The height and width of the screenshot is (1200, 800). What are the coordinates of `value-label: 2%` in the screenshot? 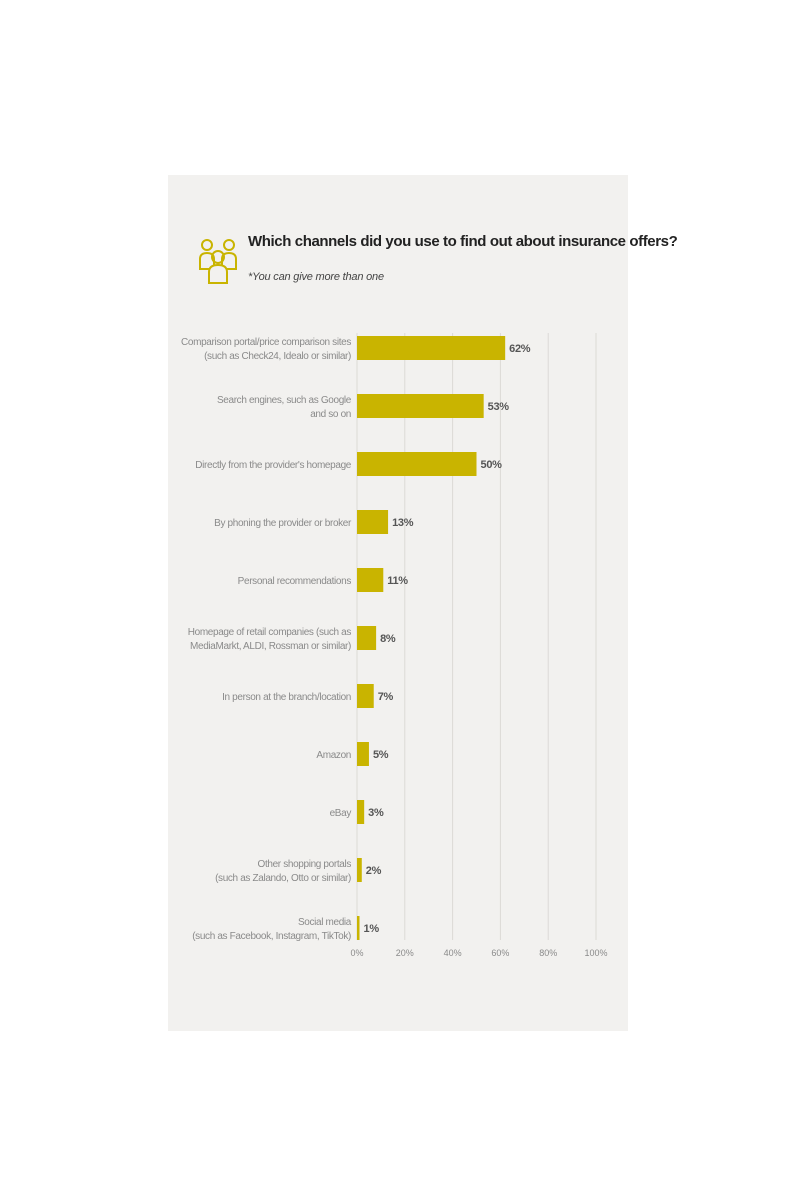 It's located at (374, 871).